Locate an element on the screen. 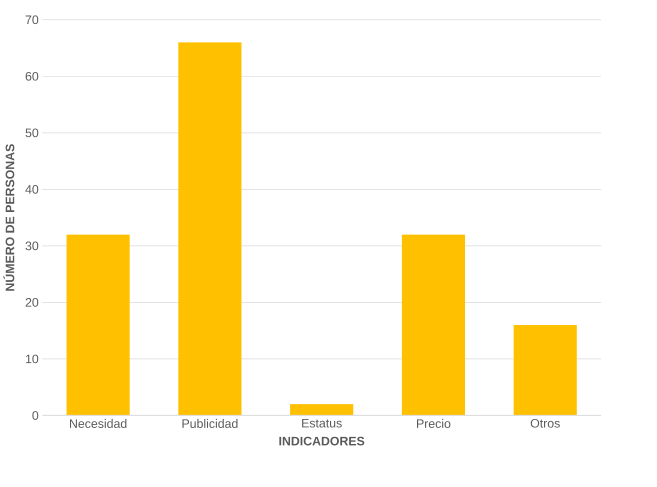 This screenshot has height=487, width=657. x-axis-title: INDICADORES is located at coordinates (321, 441).